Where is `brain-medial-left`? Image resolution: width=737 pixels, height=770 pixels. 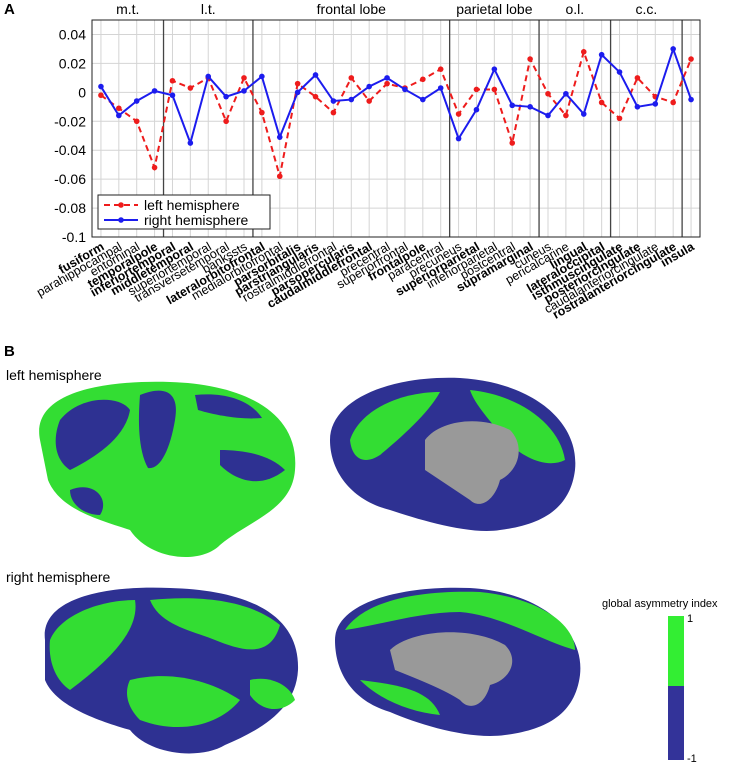
brain-medial-left is located at coordinates (453, 454).